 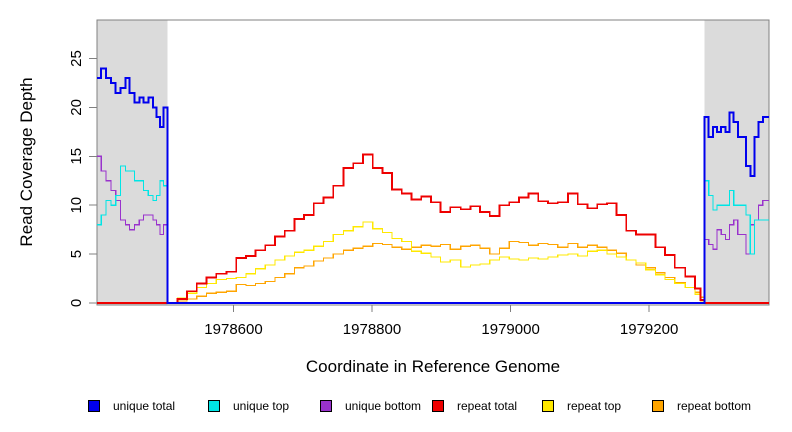 What do you see at coordinates (76, 254) in the screenshot?
I see `y-tick-label: 5` at bounding box center [76, 254].